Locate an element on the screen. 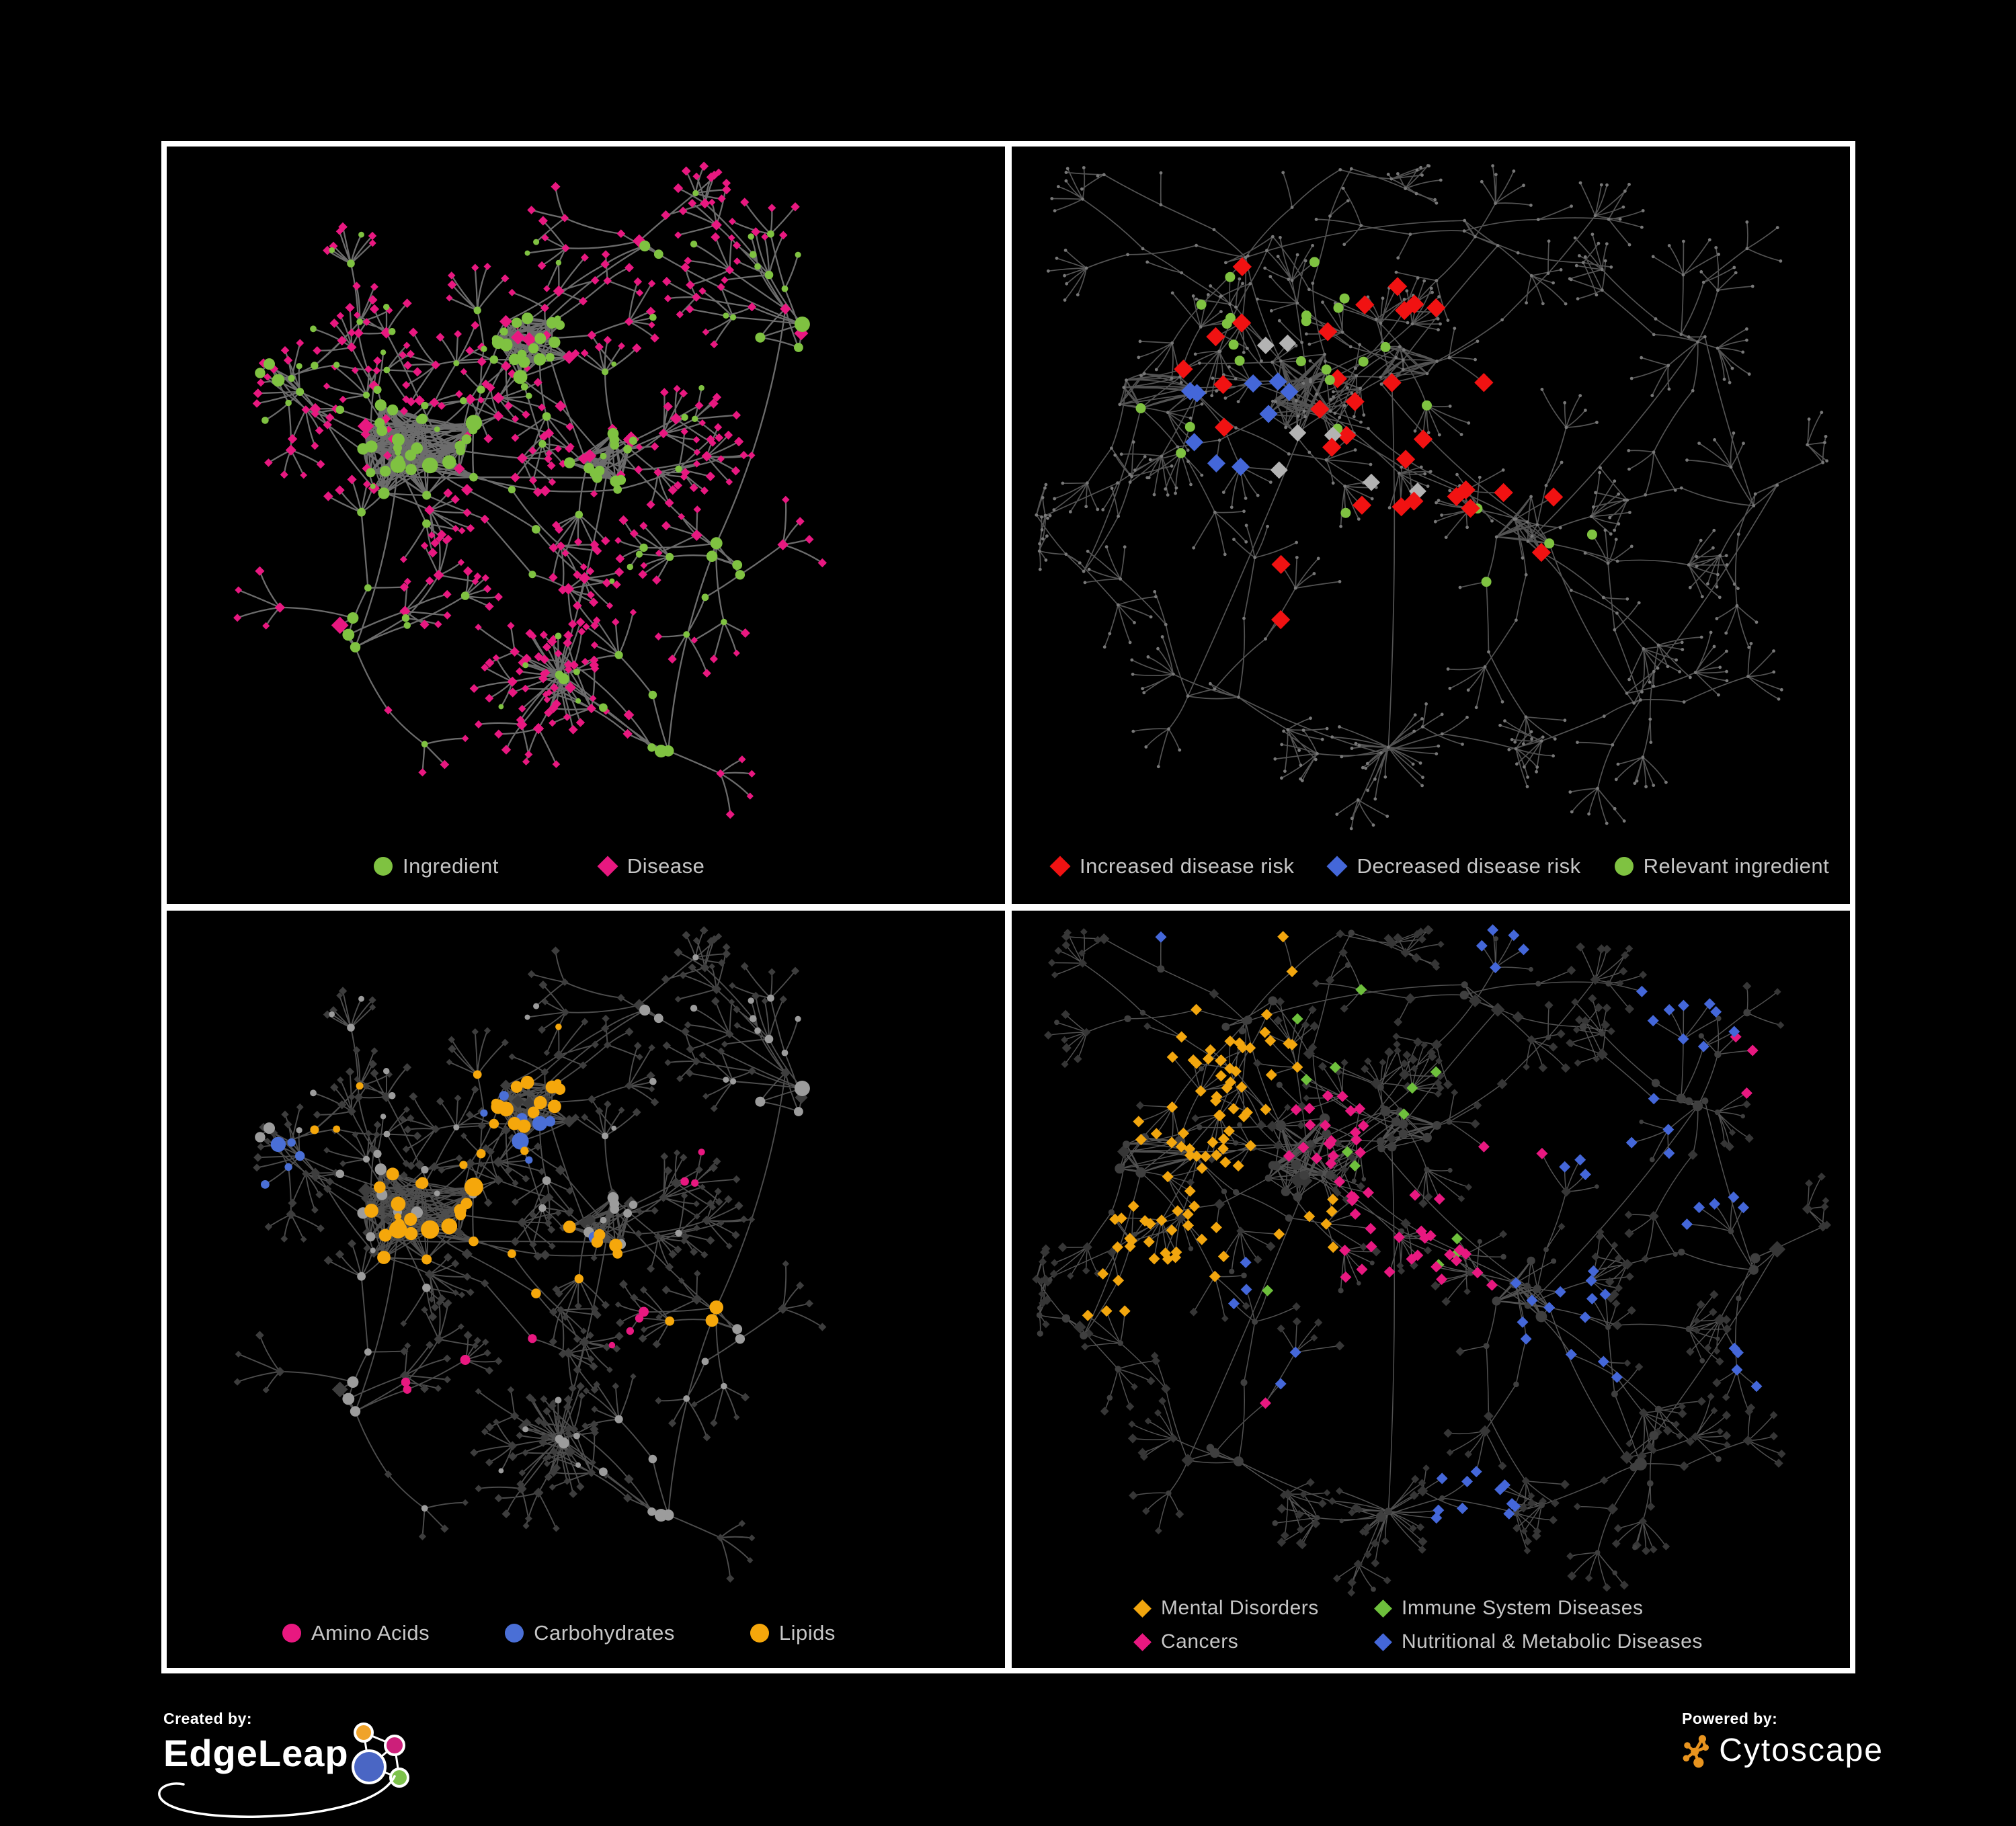  legend-item-carbohydrates: Carbohydrates is located at coordinates (590, 1633).